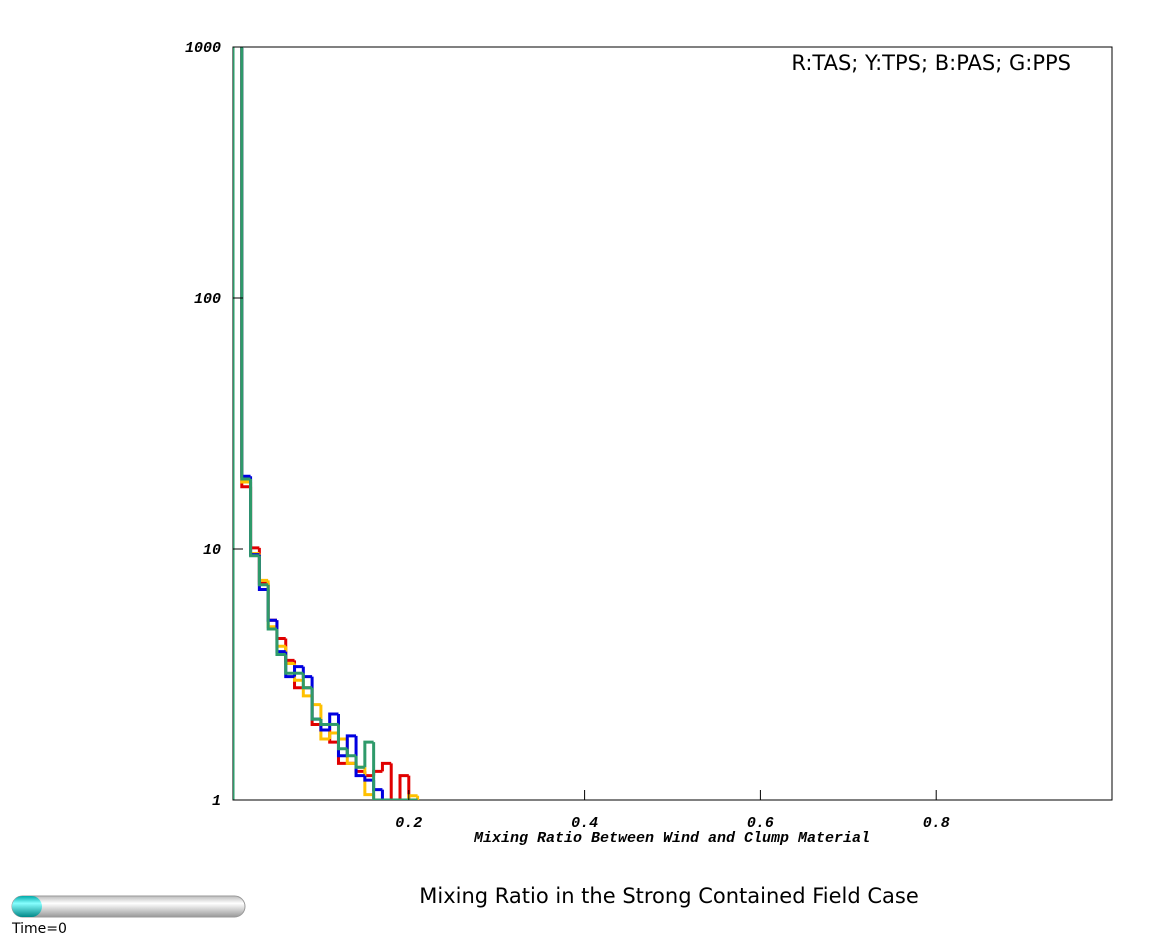 The height and width of the screenshot is (942, 1171). What do you see at coordinates (931, 63) in the screenshot?
I see `annotation: R:TAS; Y:TPS; B:PAS; G:PPS` at bounding box center [931, 63].